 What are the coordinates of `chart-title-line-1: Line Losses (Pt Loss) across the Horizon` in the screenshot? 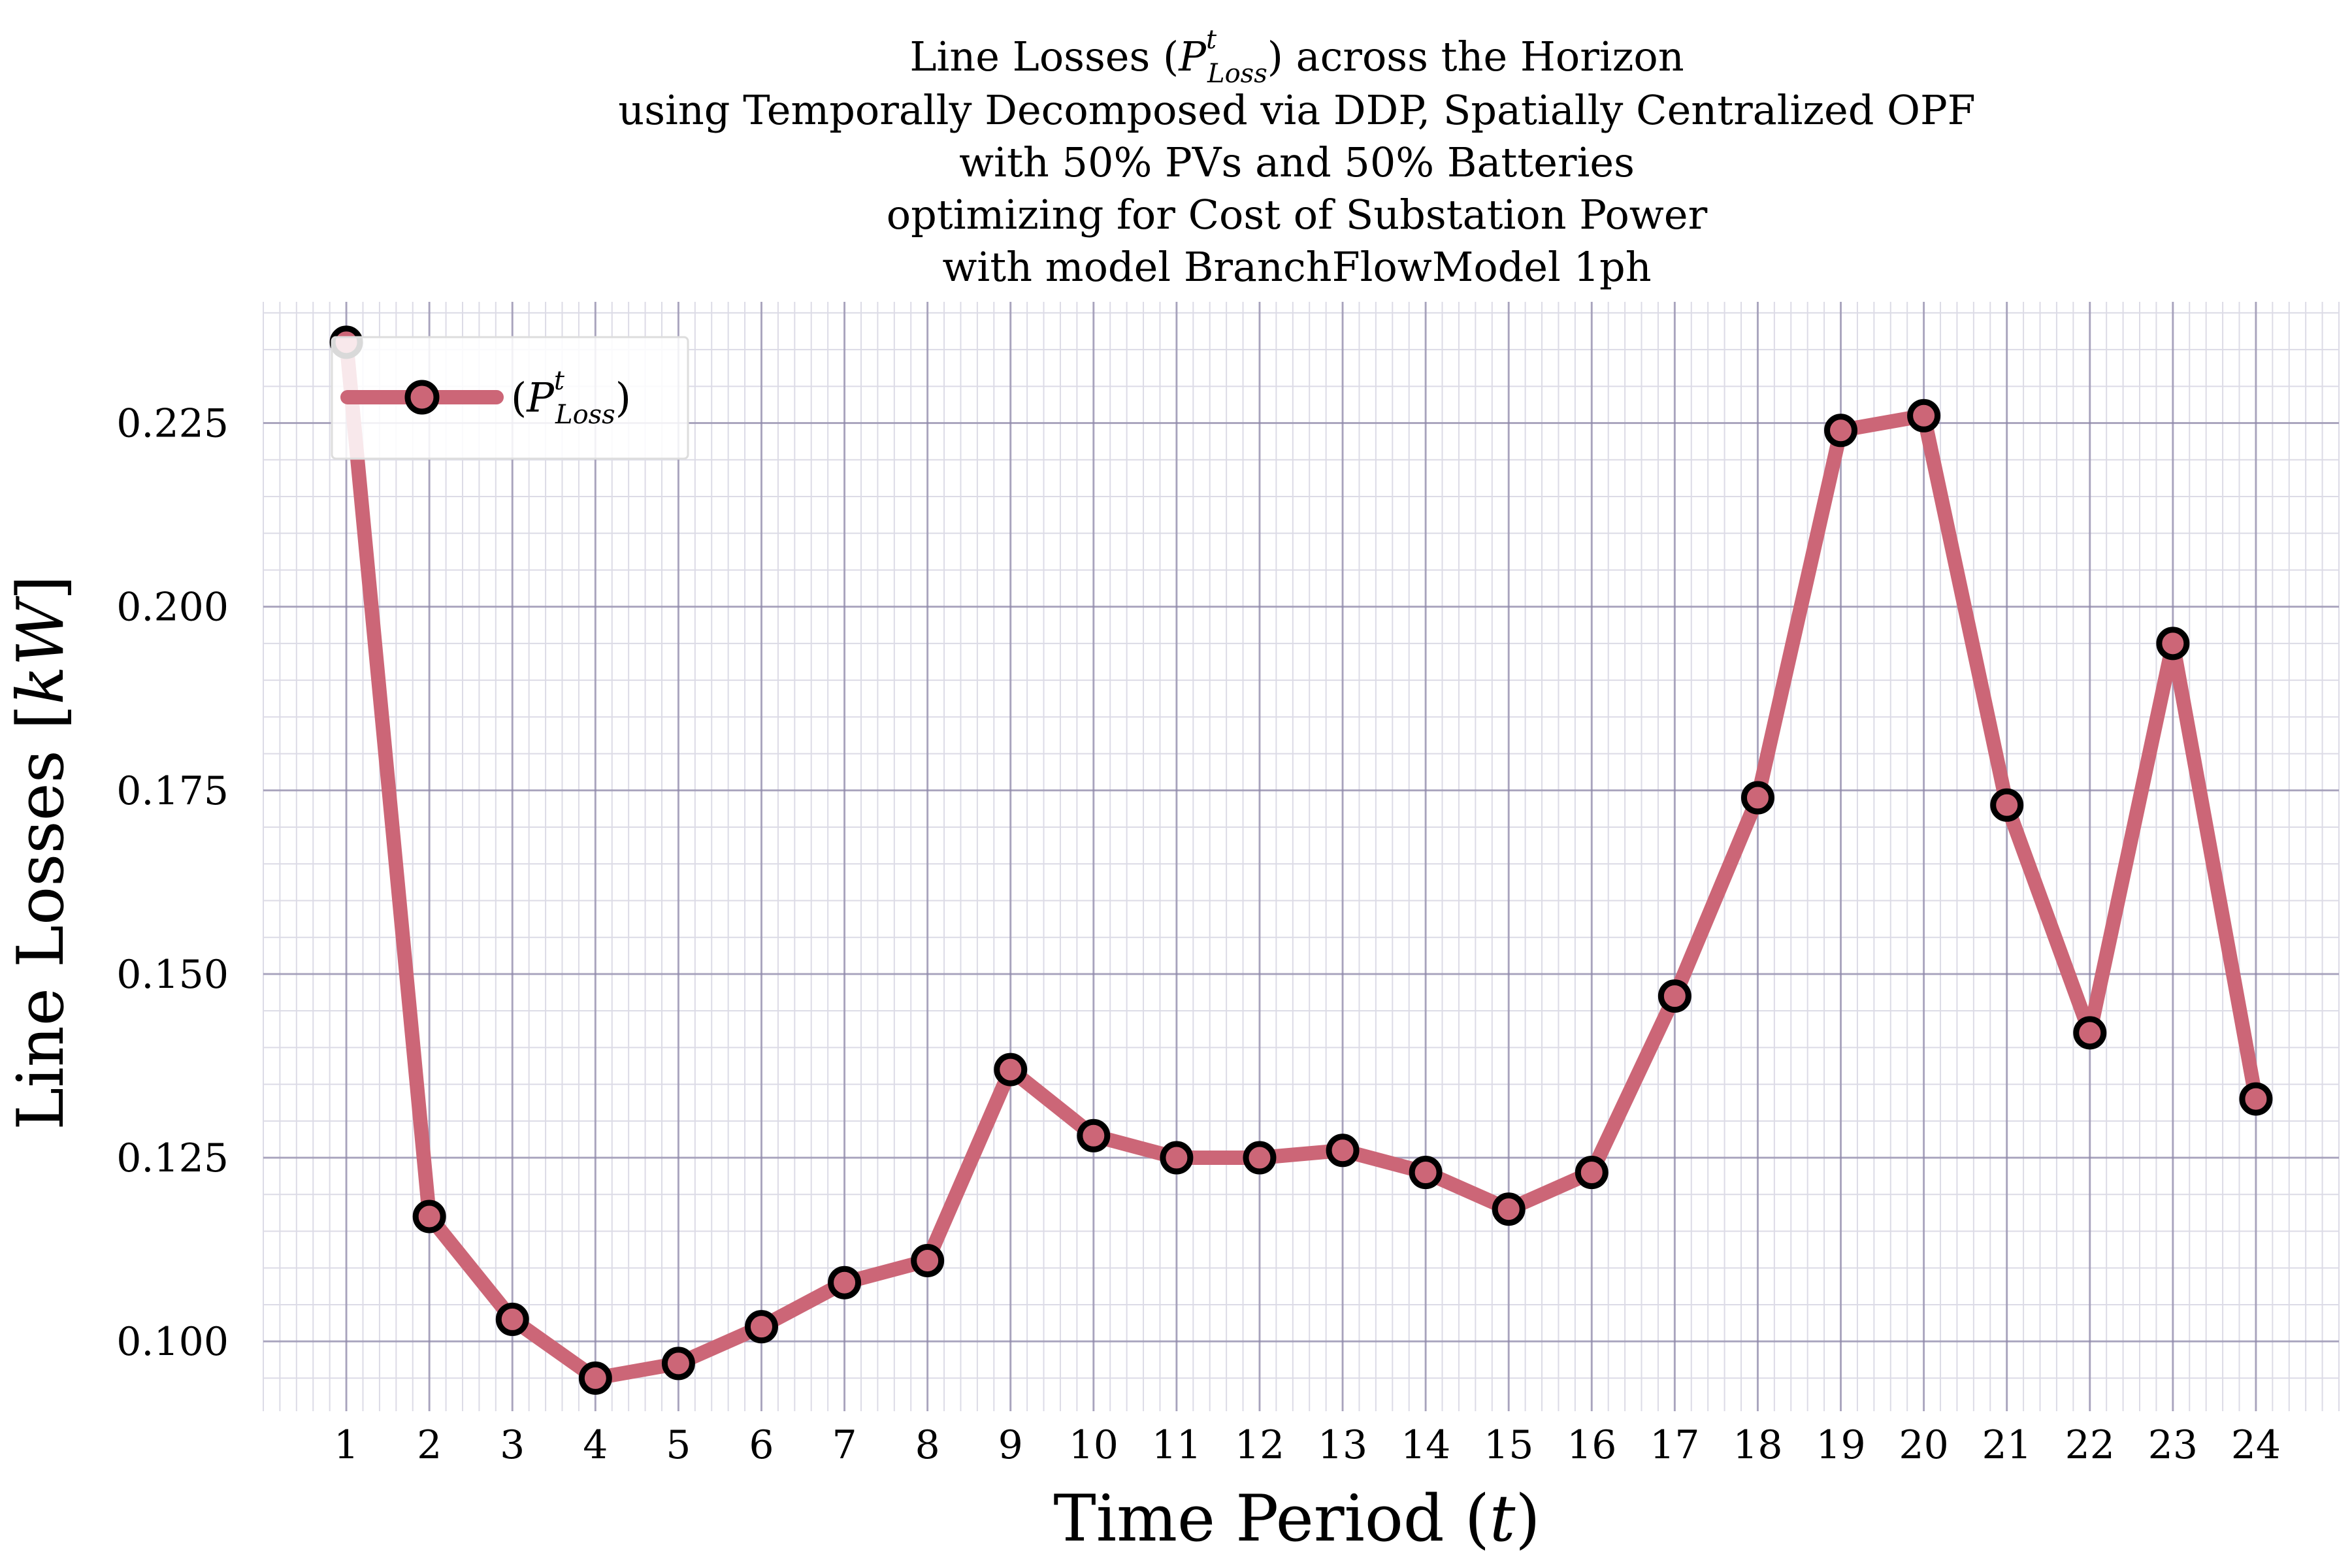 It's located at (1296, 57).